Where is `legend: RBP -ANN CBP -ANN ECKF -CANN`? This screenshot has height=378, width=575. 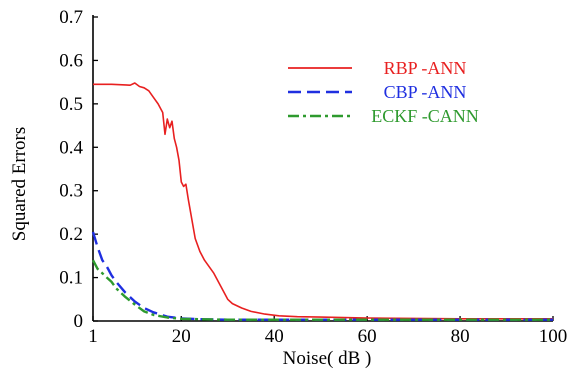
legend: RBP -ANN CBP -ANN ECKF -CANN is located at coordinates (383, 92).